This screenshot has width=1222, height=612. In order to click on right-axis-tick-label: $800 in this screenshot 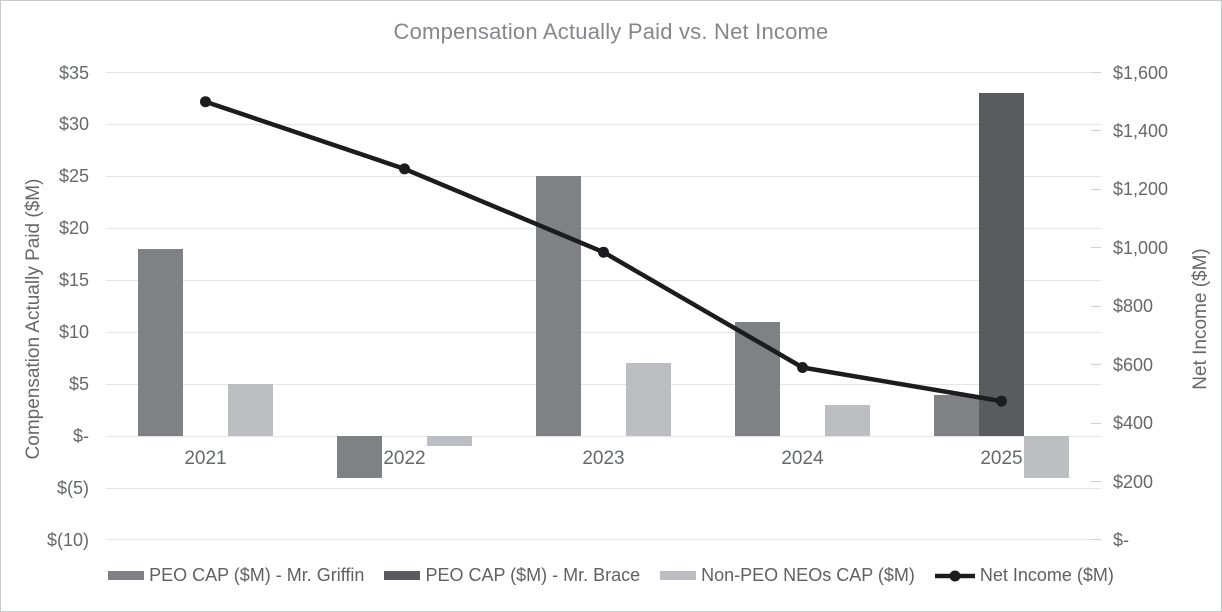, I will do `click(1133, 306)`.